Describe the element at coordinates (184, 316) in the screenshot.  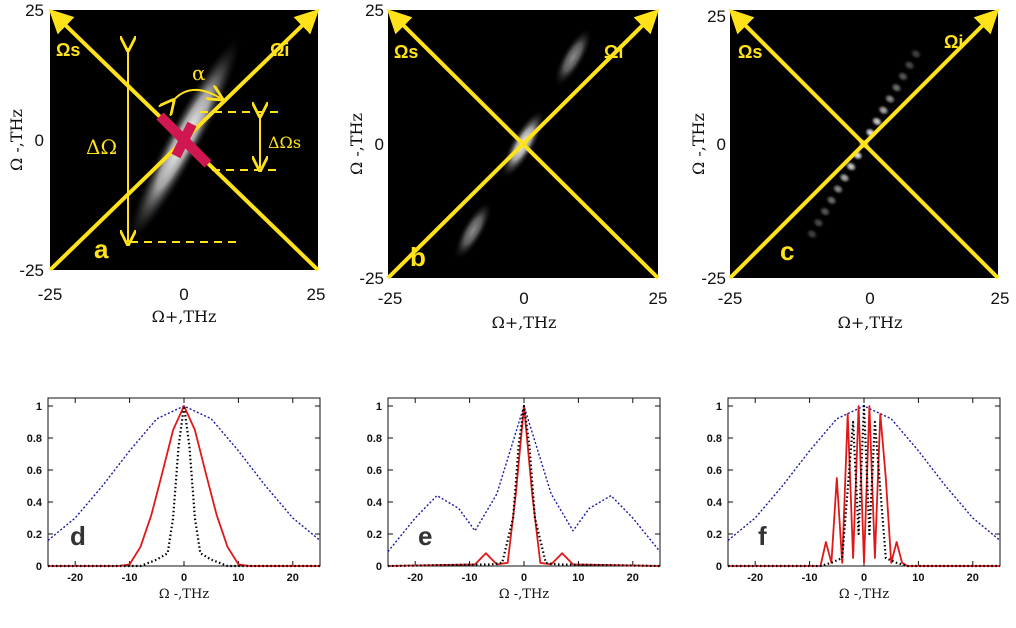
I see `a-xlabel: Ω+,THz` at that location.